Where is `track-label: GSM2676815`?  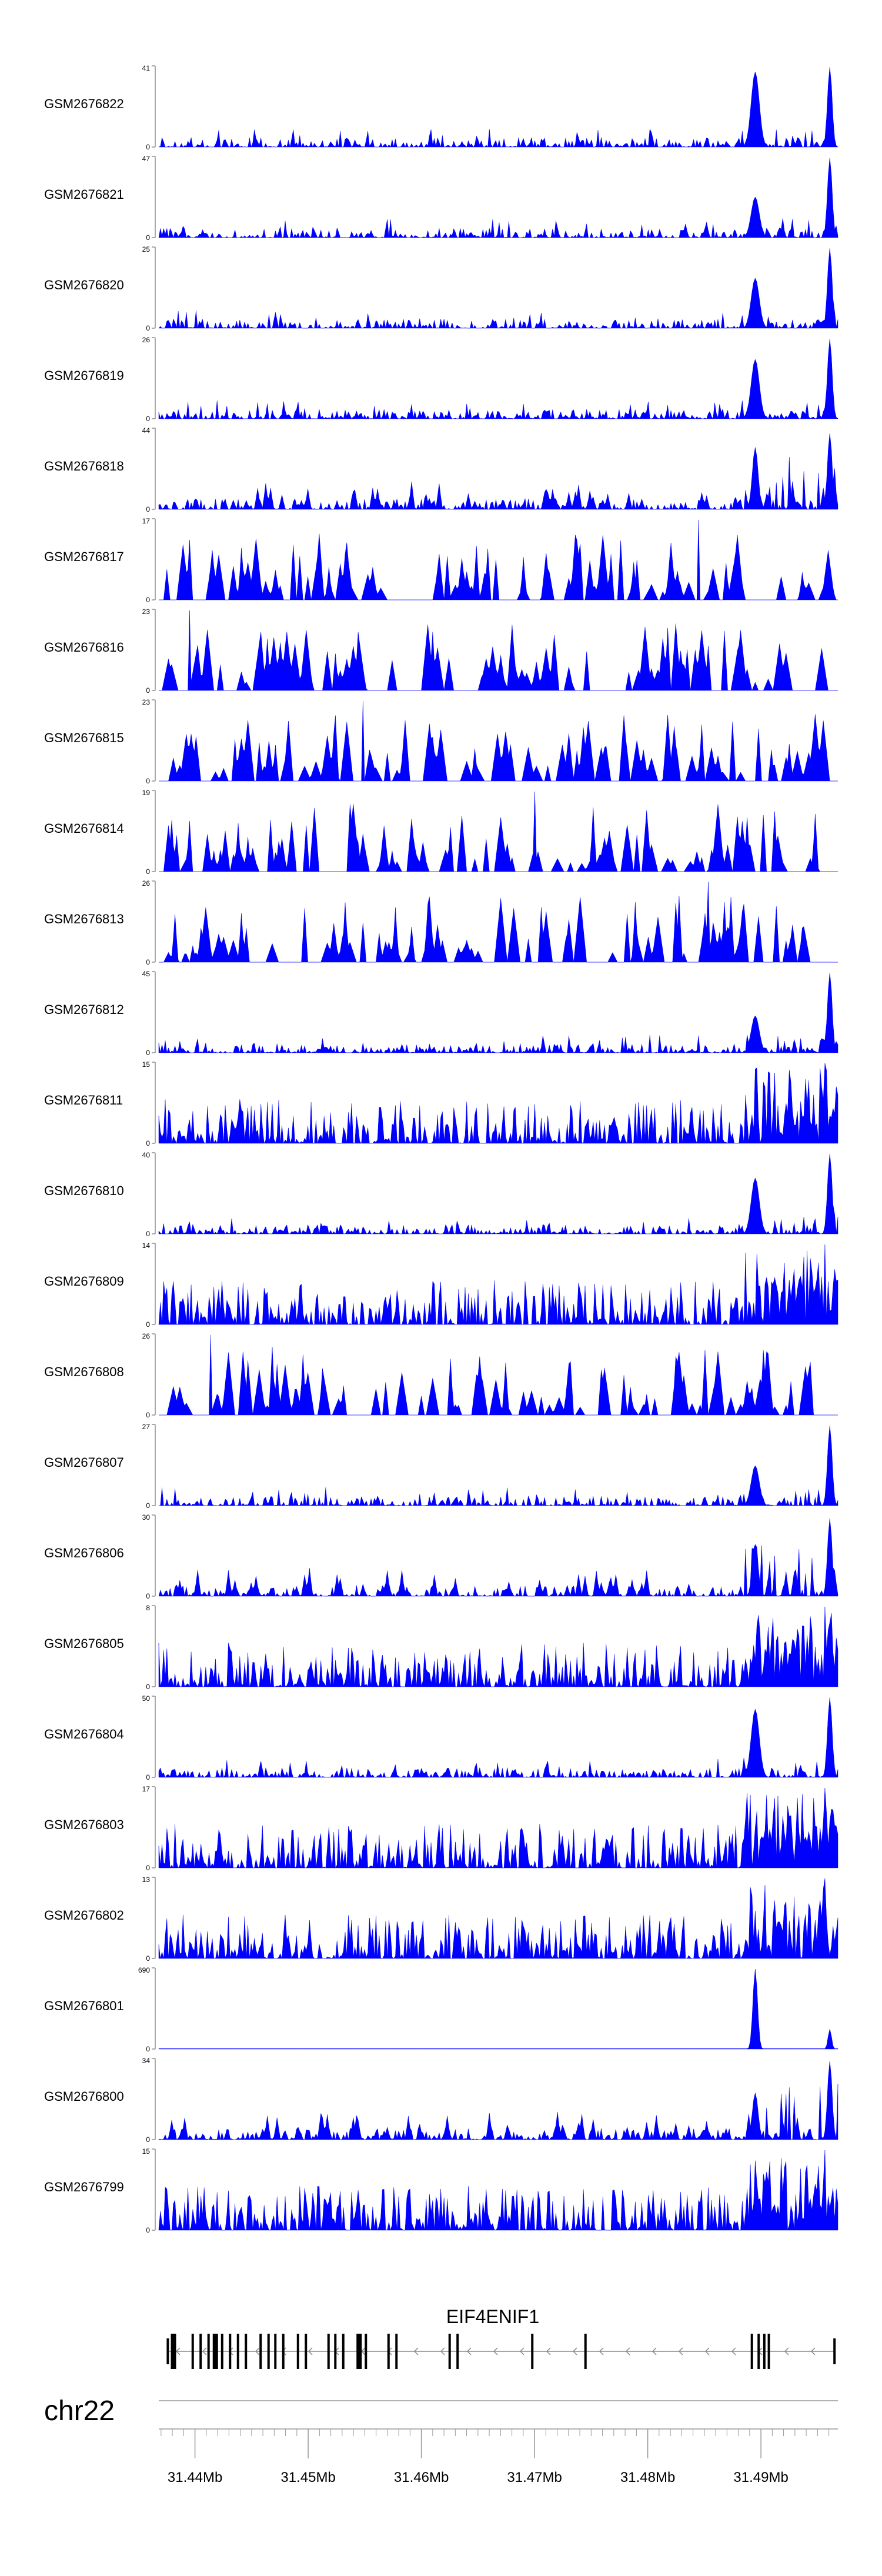 track-label: GSM2676815 is located at coordinates (84, 737).